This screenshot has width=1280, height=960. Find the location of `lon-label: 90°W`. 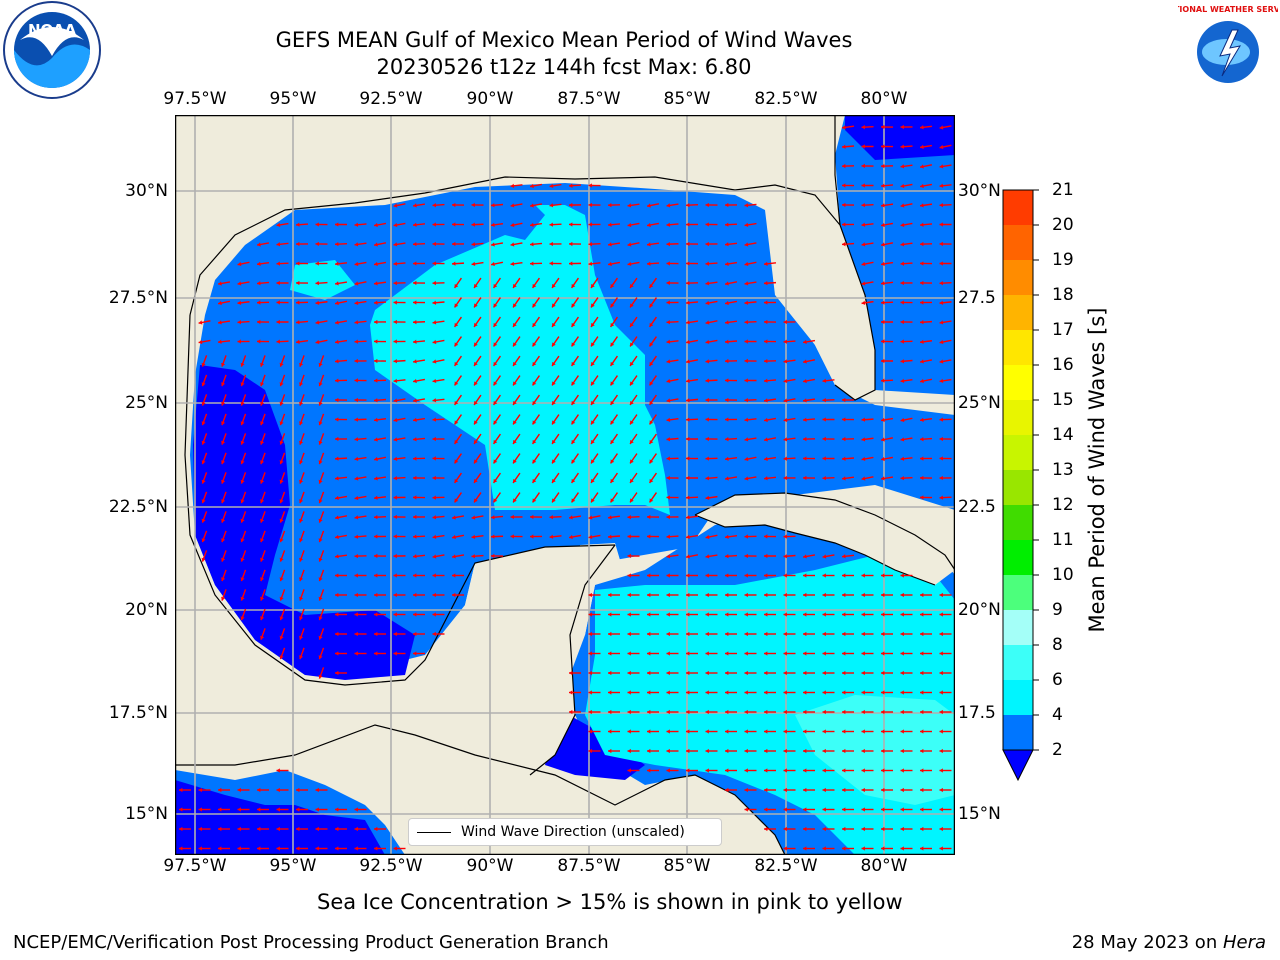

lon-label: 90°W is located at coordinates (490, 99).